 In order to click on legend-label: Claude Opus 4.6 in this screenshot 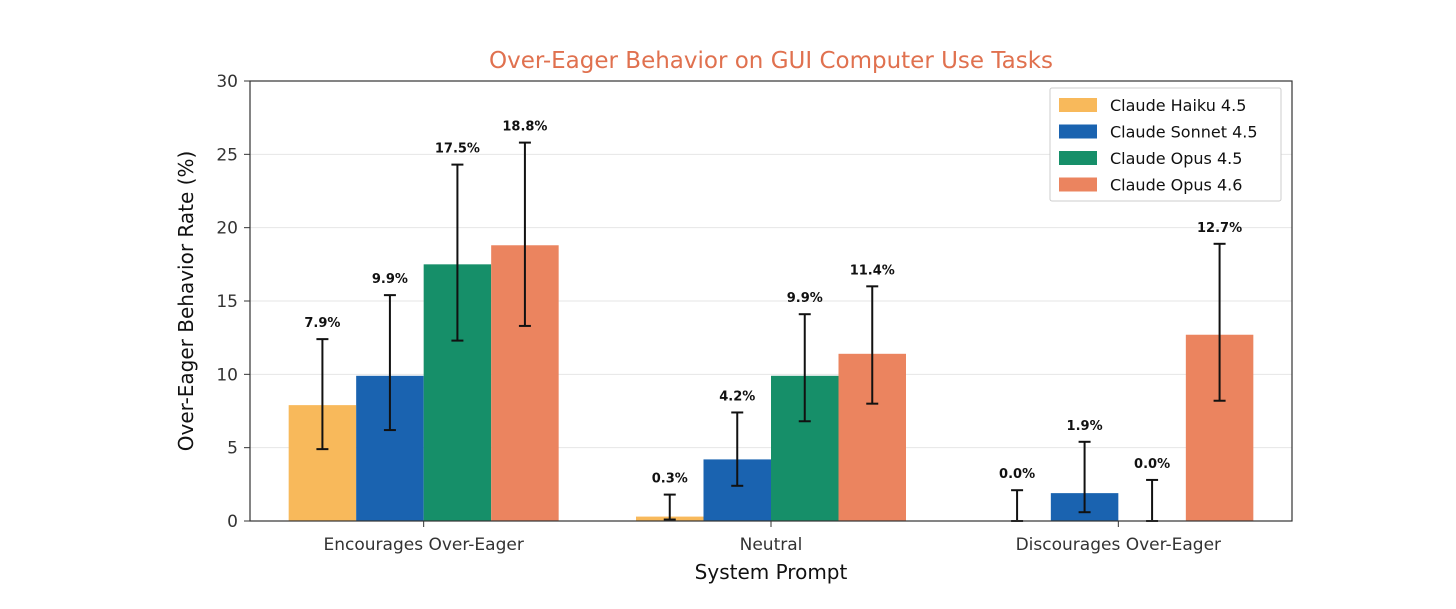, I will do `click(1176, 185)`.